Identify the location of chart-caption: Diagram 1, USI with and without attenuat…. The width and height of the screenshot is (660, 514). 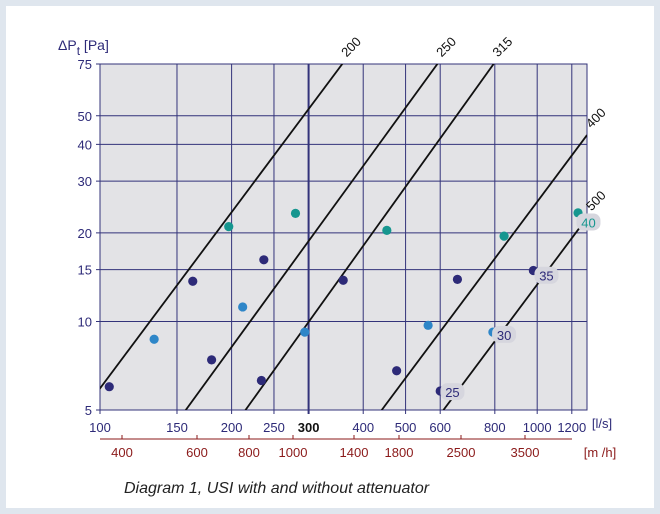
(277, 488).